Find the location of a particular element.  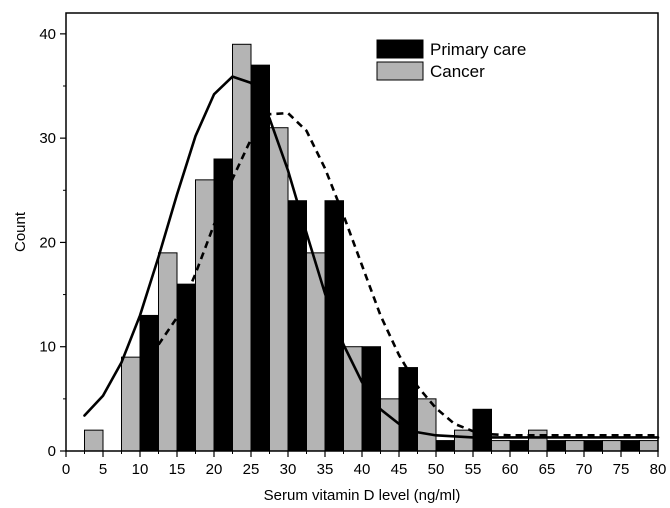

x-axis-ticks: 0 5 10 15 20 25 30 35 40 45 50 55 60 65 70 75 80 is located at coordinates (364, 464).